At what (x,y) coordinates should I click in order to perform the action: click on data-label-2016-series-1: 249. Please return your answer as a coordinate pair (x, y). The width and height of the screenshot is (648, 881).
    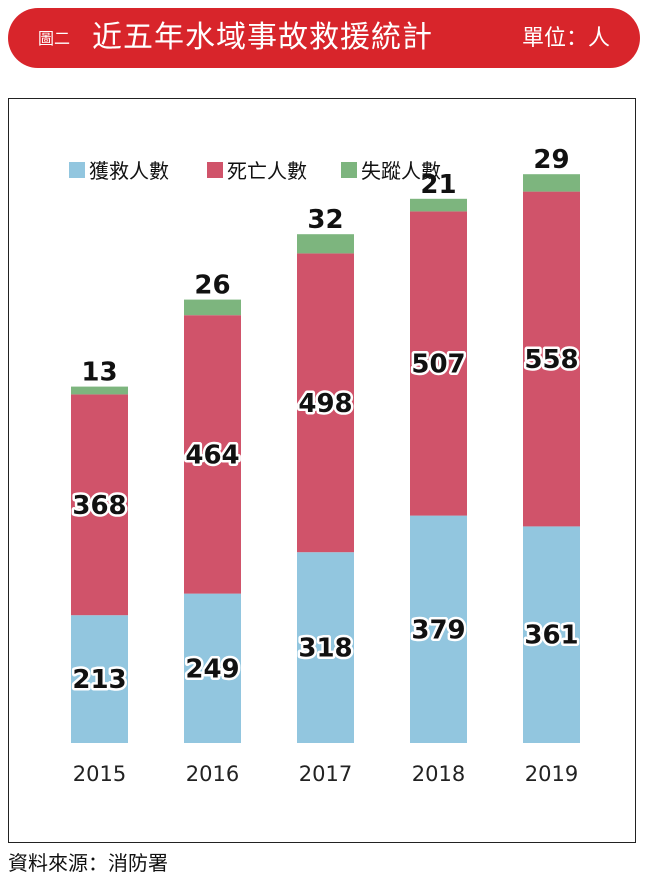
    Looking at the image, I should click on (212, 669).